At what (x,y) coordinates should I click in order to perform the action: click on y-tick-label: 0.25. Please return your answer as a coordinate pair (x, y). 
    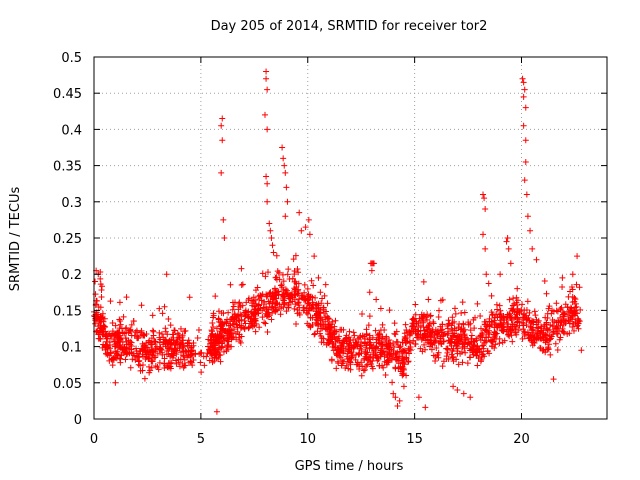
    Looking at the image, I should click on (67, 239).